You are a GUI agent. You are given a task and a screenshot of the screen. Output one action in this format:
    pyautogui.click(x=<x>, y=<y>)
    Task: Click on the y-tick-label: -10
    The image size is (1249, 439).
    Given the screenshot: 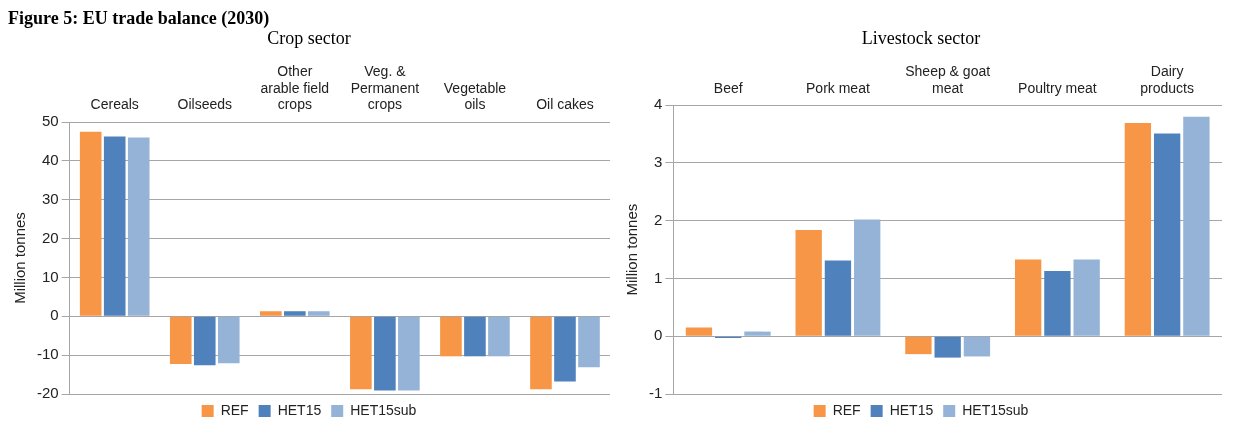 What is the action you would take?
    pyautogui.click(x=47, y=354)
    